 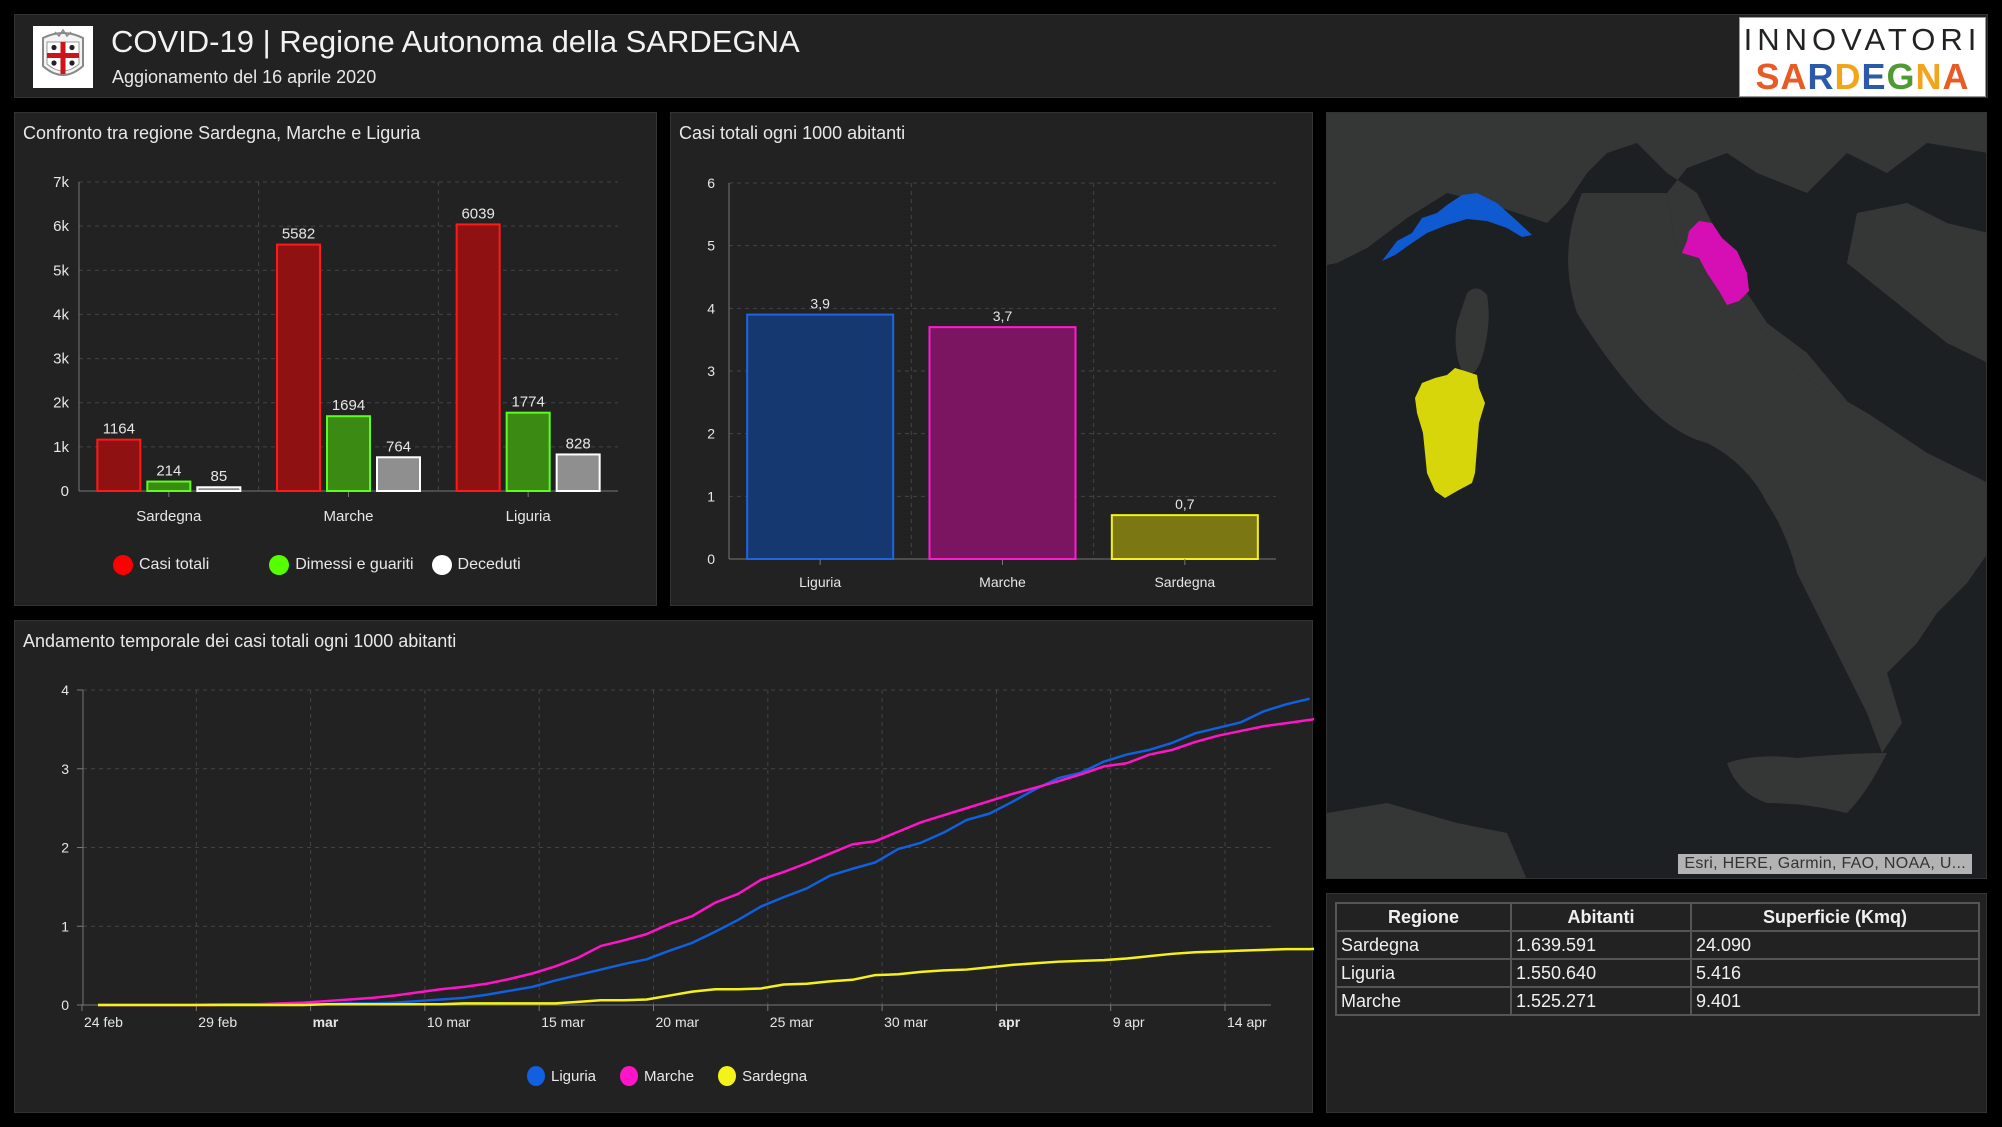 What do you see at coordinates (1002, 443) in the screenshot?
I see `bar-marche` at bounding box center [1002, 443].